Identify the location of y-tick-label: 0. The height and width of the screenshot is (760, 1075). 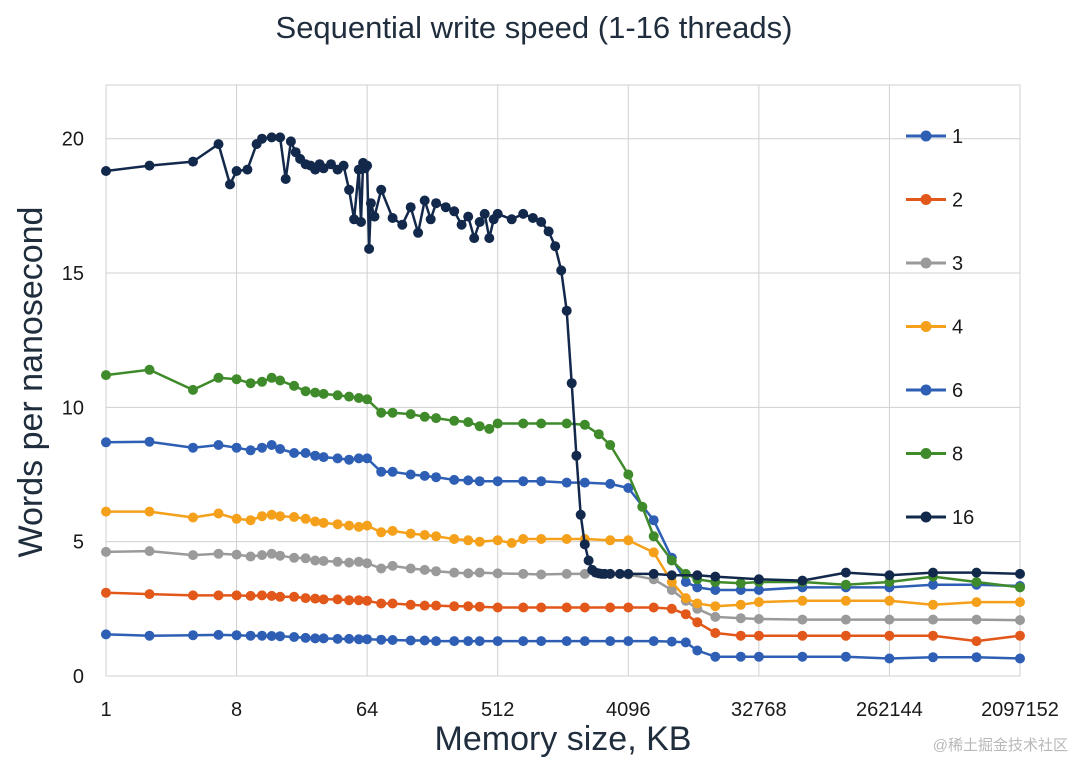
(78, 677).